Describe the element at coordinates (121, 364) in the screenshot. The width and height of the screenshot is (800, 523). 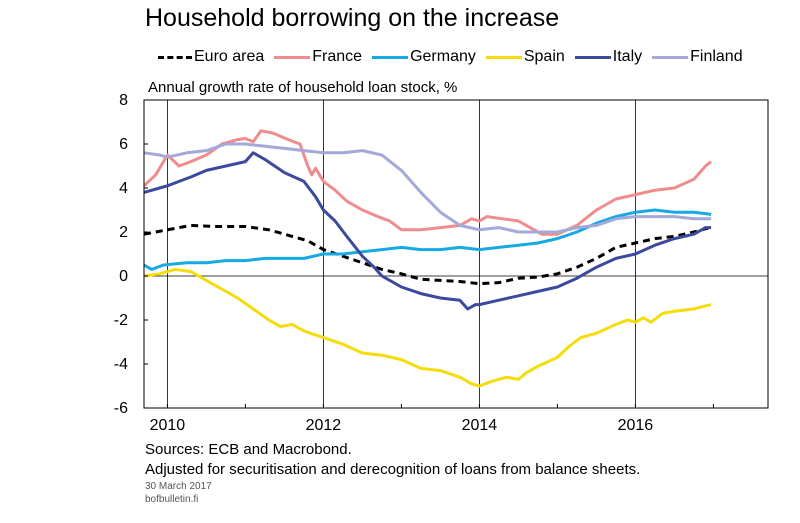
I see `y-tick-label-6: -4` at that location.